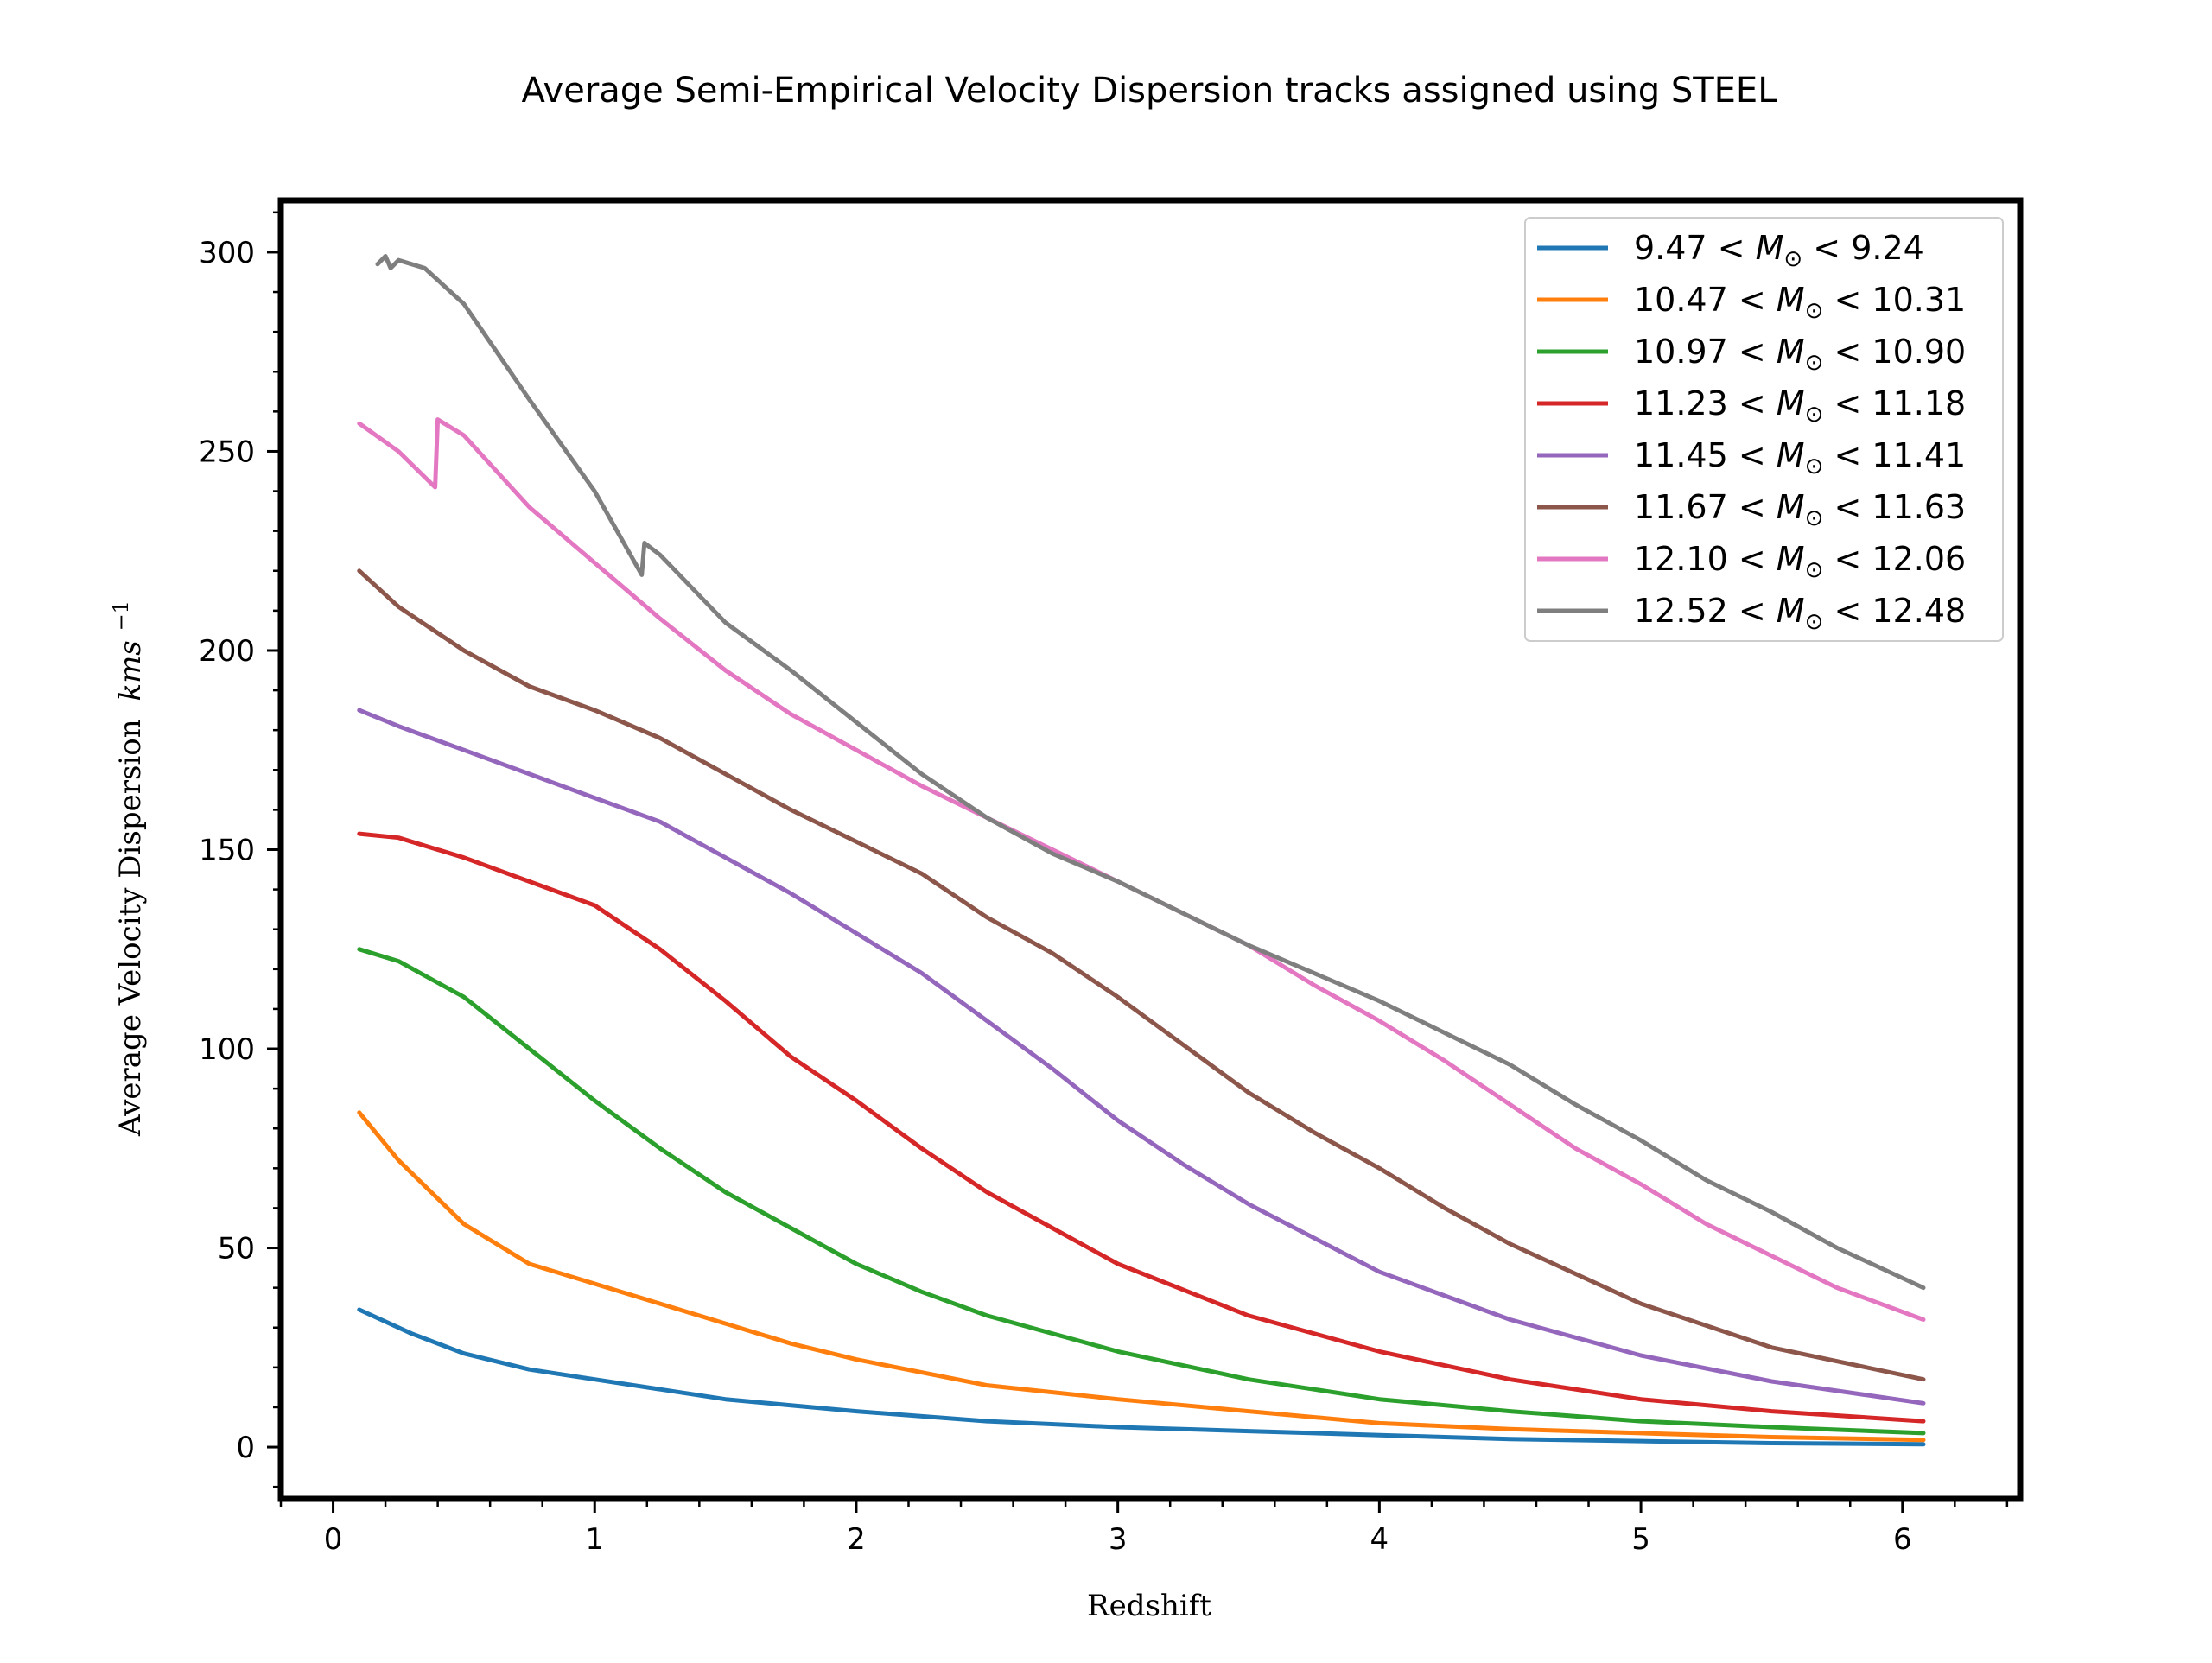  Describe the element at coordinates (245, 1448) in the screenshot. I see `y-tick-label-0: 0` at that location.